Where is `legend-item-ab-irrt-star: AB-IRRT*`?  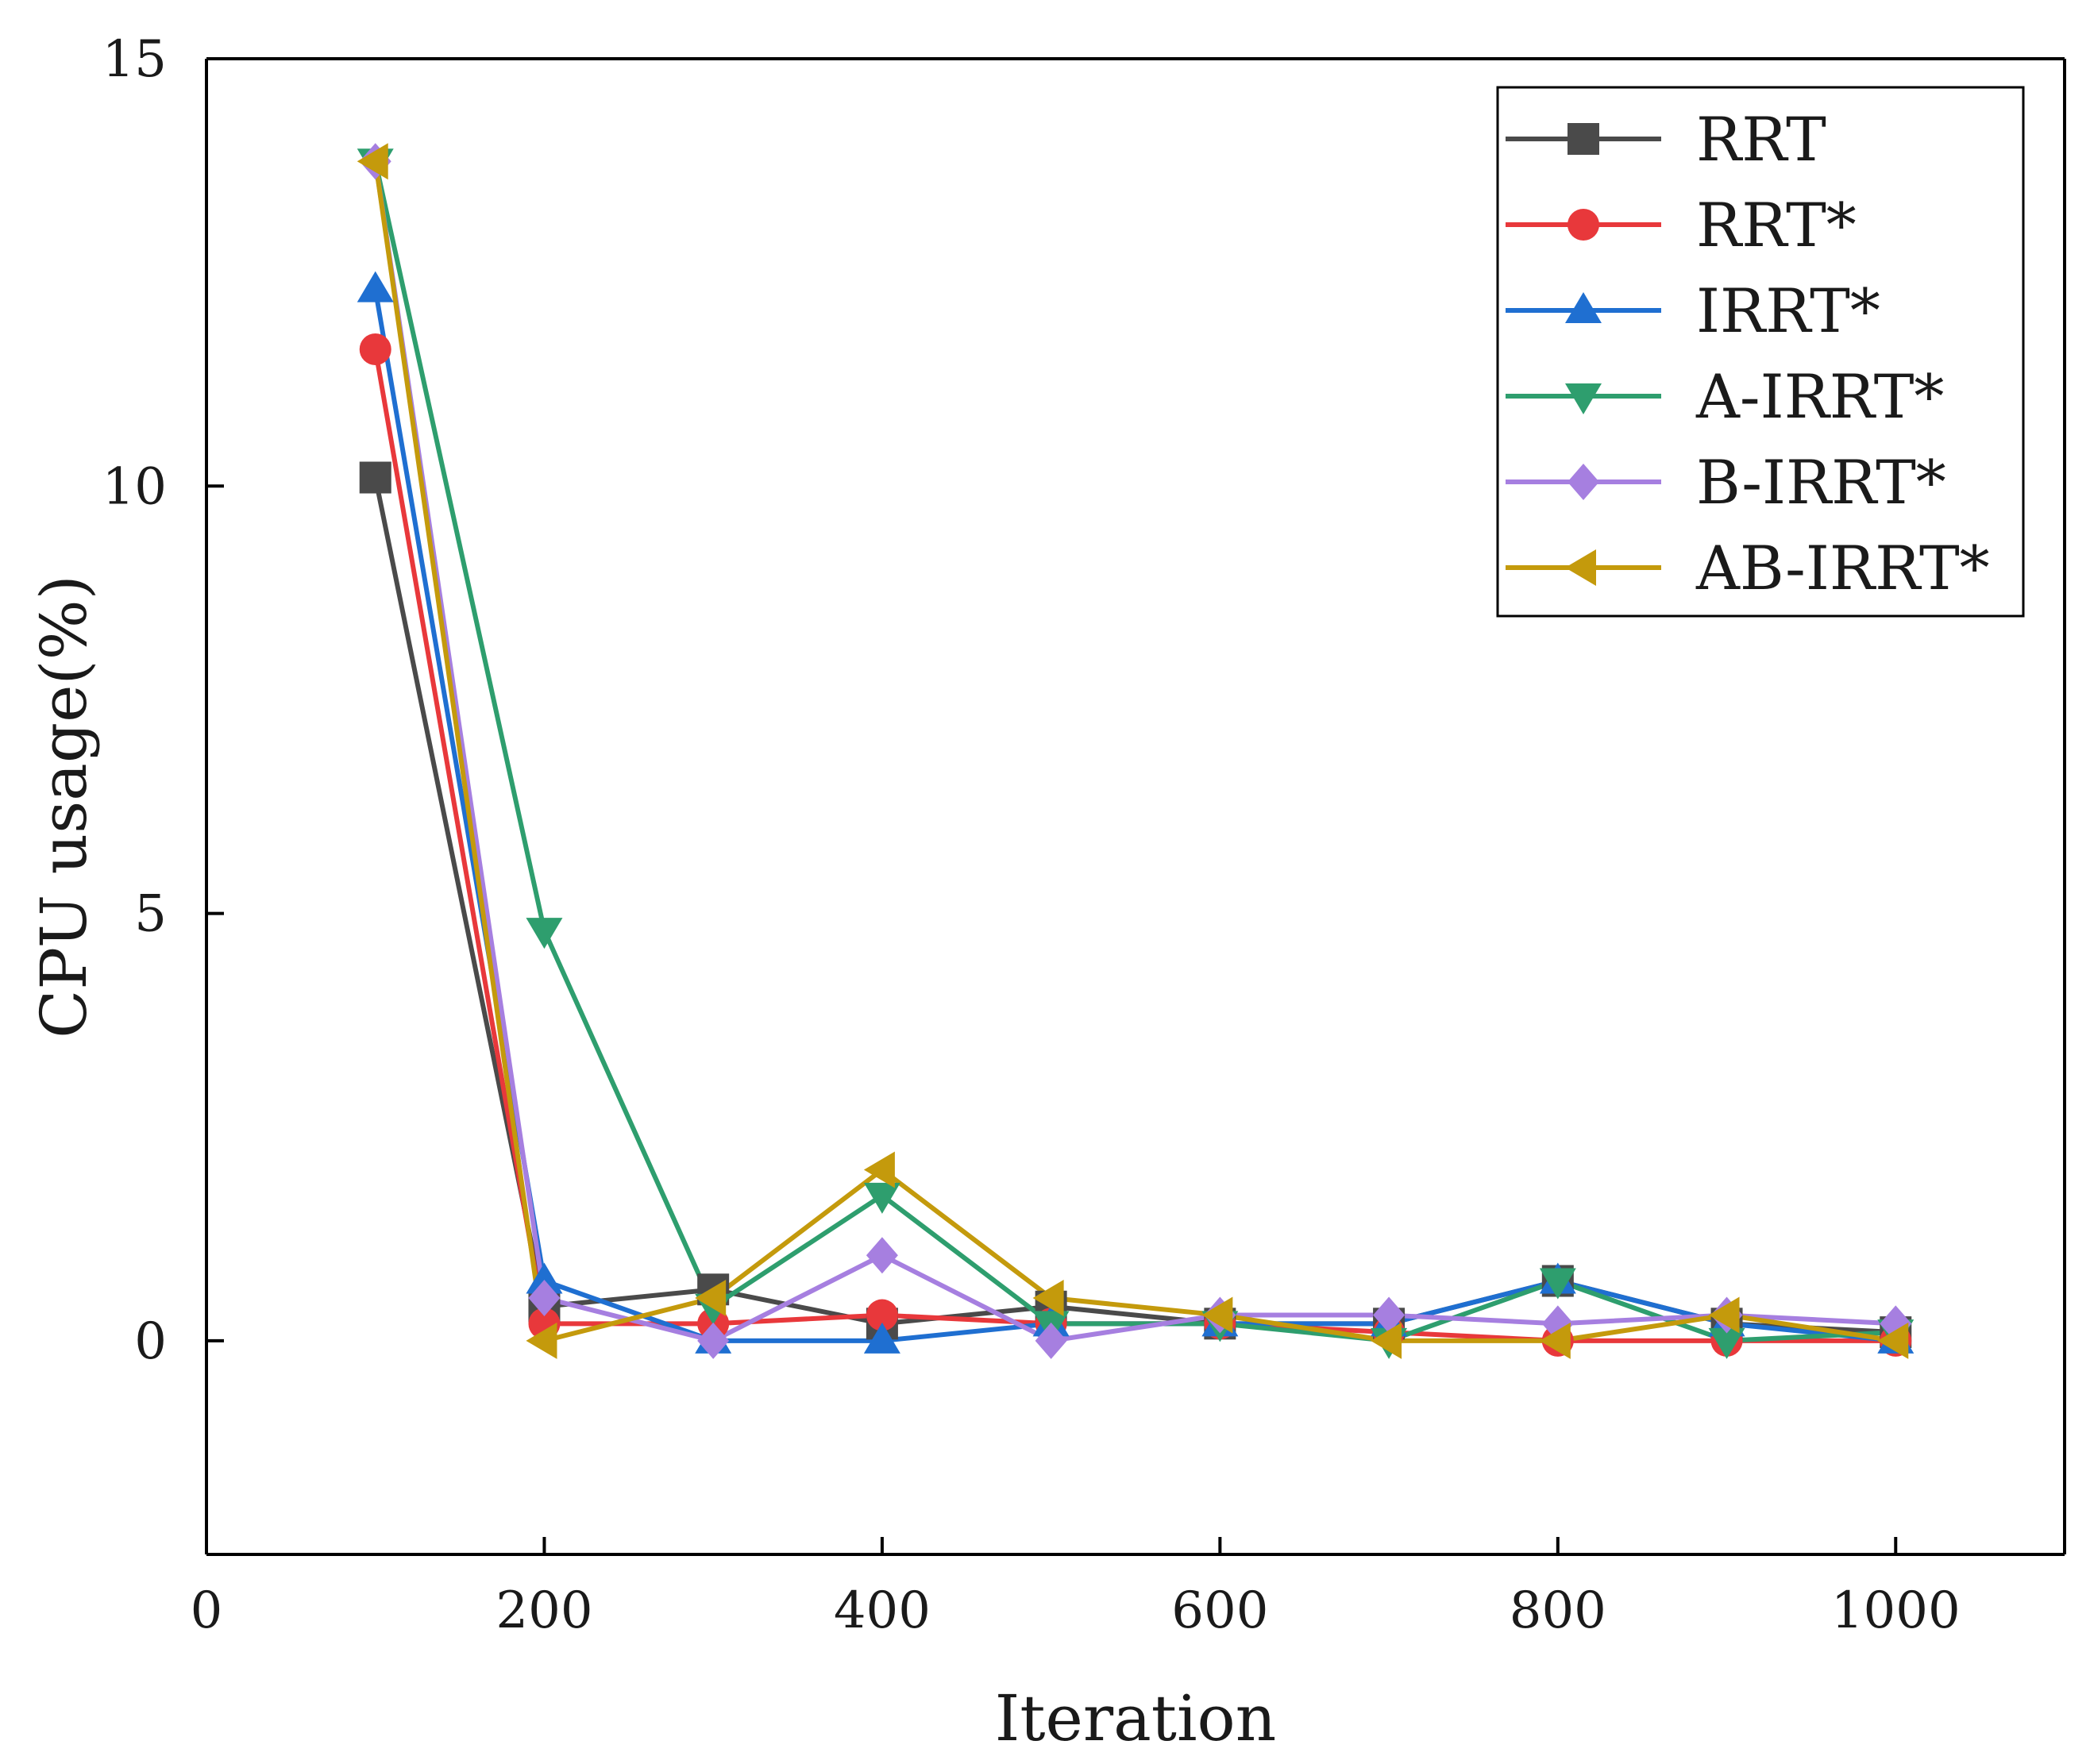 legend-item-ab-irrt-star: AB-IRRT* is located at coordinates (1748, 568).